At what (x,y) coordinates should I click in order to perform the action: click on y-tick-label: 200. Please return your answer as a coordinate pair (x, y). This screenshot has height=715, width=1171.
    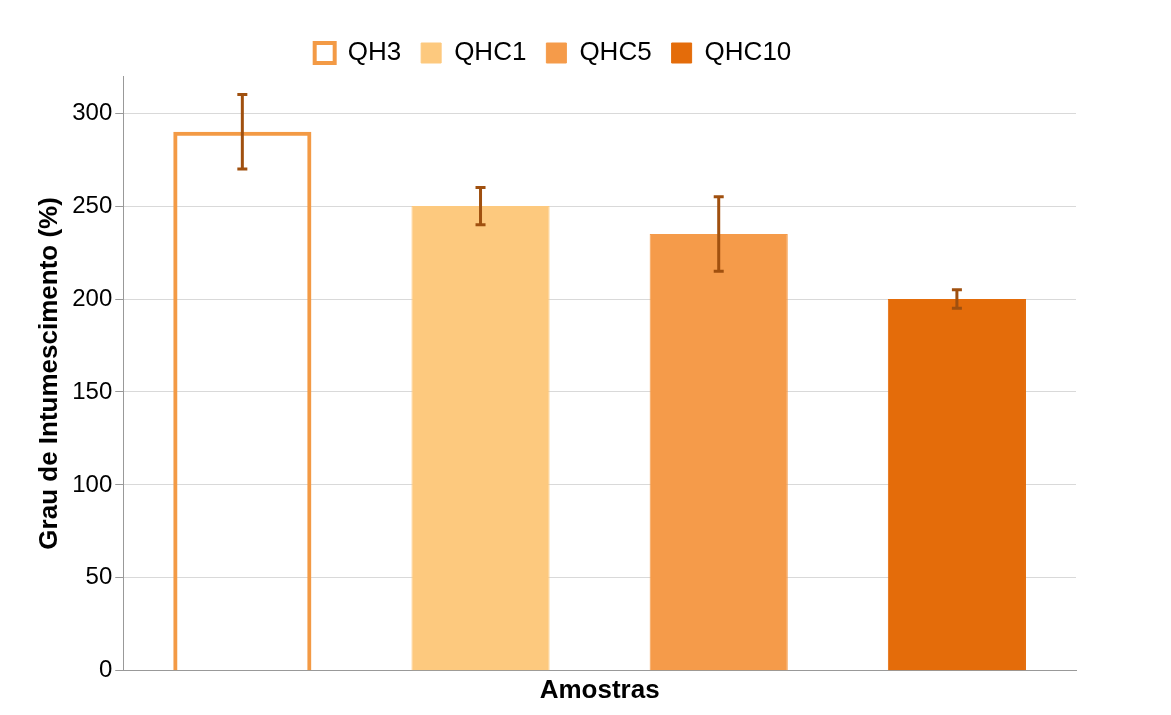
    Looking at the image, I should click on (92, 297).